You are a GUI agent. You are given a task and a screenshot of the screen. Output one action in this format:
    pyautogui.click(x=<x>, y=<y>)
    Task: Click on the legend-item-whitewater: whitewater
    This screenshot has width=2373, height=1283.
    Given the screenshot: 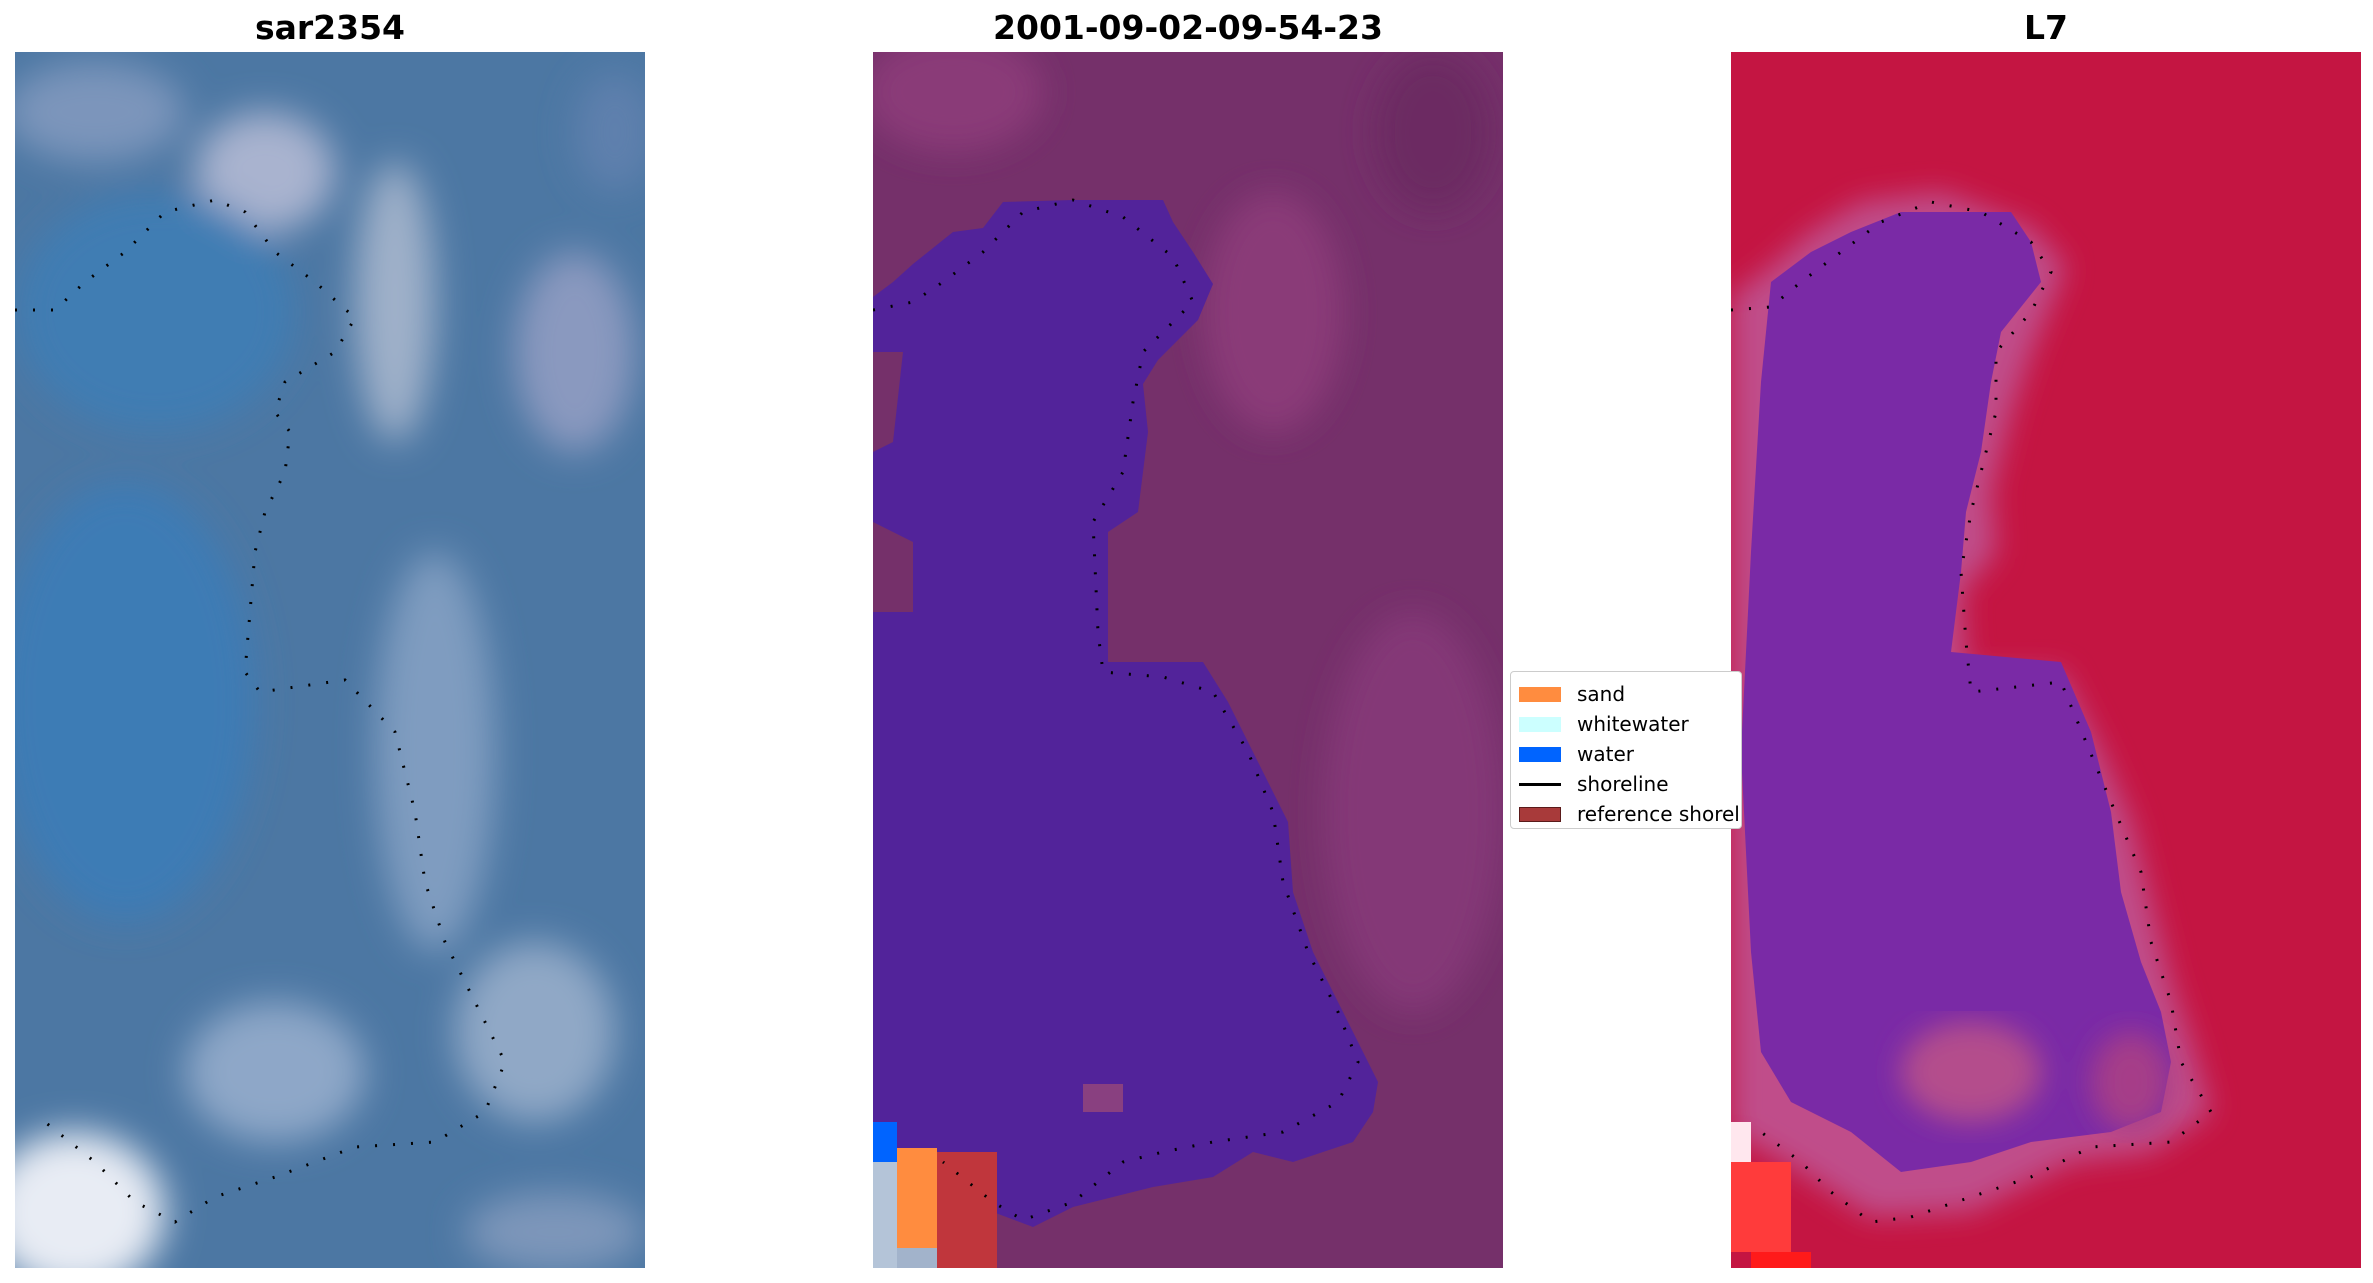 What is the action you would take?
    pyautogui.click(x=1604, y=724)
    